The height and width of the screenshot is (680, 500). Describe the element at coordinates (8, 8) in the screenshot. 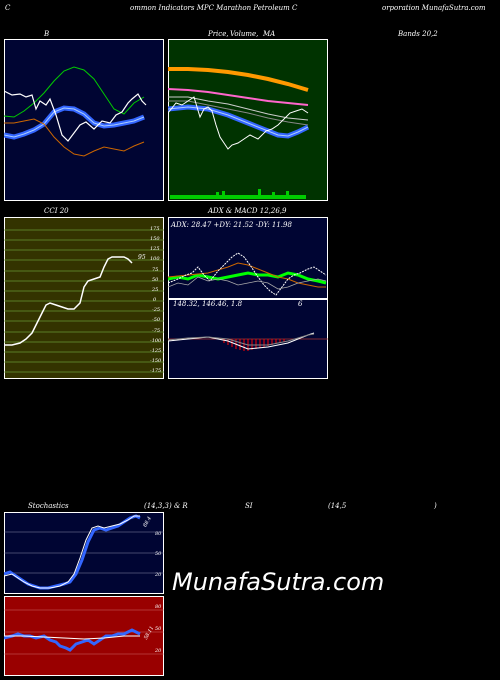

I see `header-left: C` at that location.